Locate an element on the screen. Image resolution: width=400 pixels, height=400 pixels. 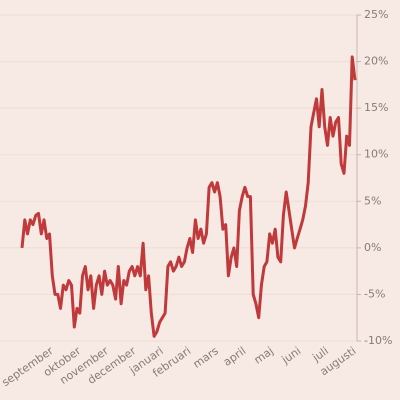
y-tick-label: 20% is located at coordinates (376, 61).